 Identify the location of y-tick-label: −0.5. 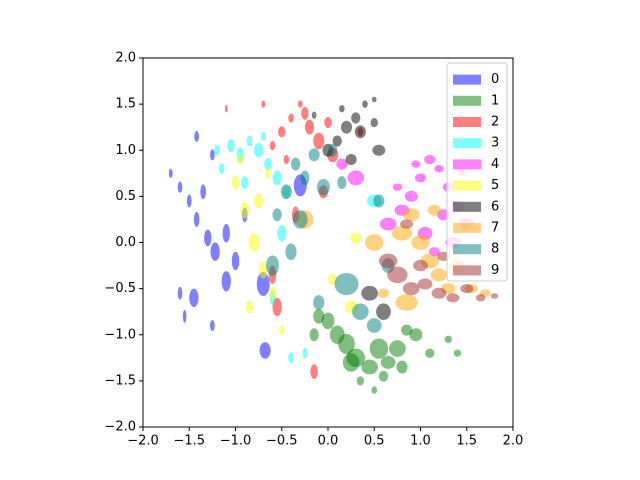
(120, 288).